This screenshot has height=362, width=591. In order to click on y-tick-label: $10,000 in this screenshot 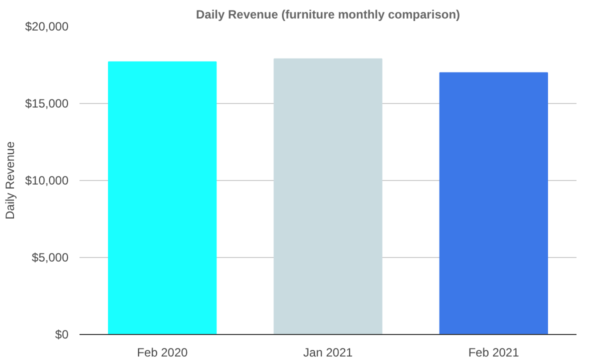, I will do `click(47, 181)`.